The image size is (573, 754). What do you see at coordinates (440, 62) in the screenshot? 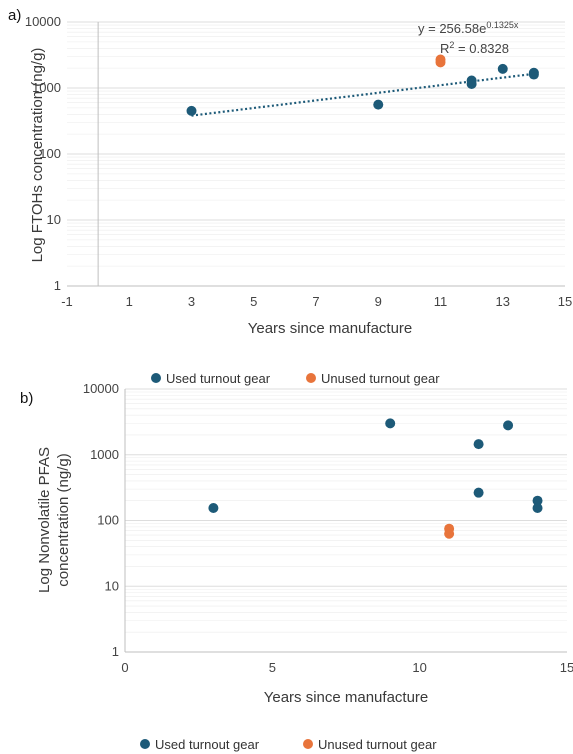
I see `a-point-unused` at bounding box center [440, 62].